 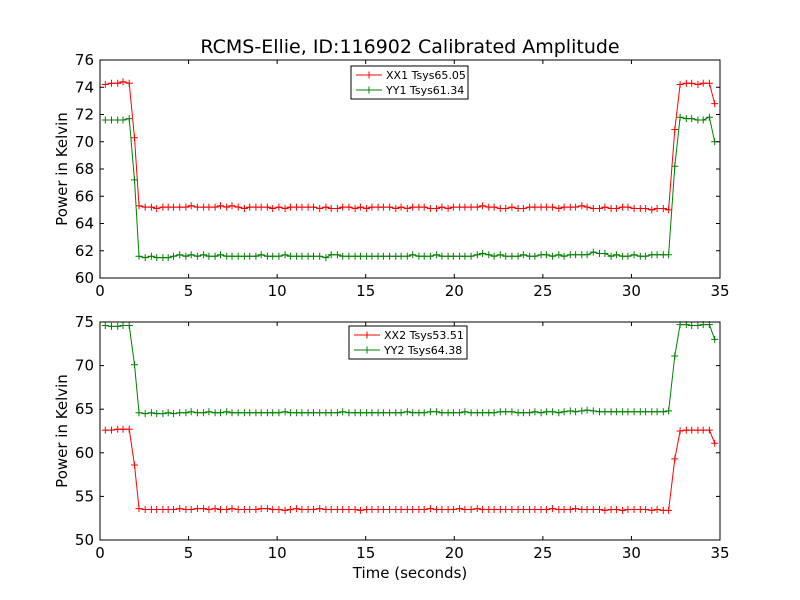 What do you see at coordinates (84, 60) in the screenshot?
I see `y-tick-label: 76` at bounding box center [84, 60].